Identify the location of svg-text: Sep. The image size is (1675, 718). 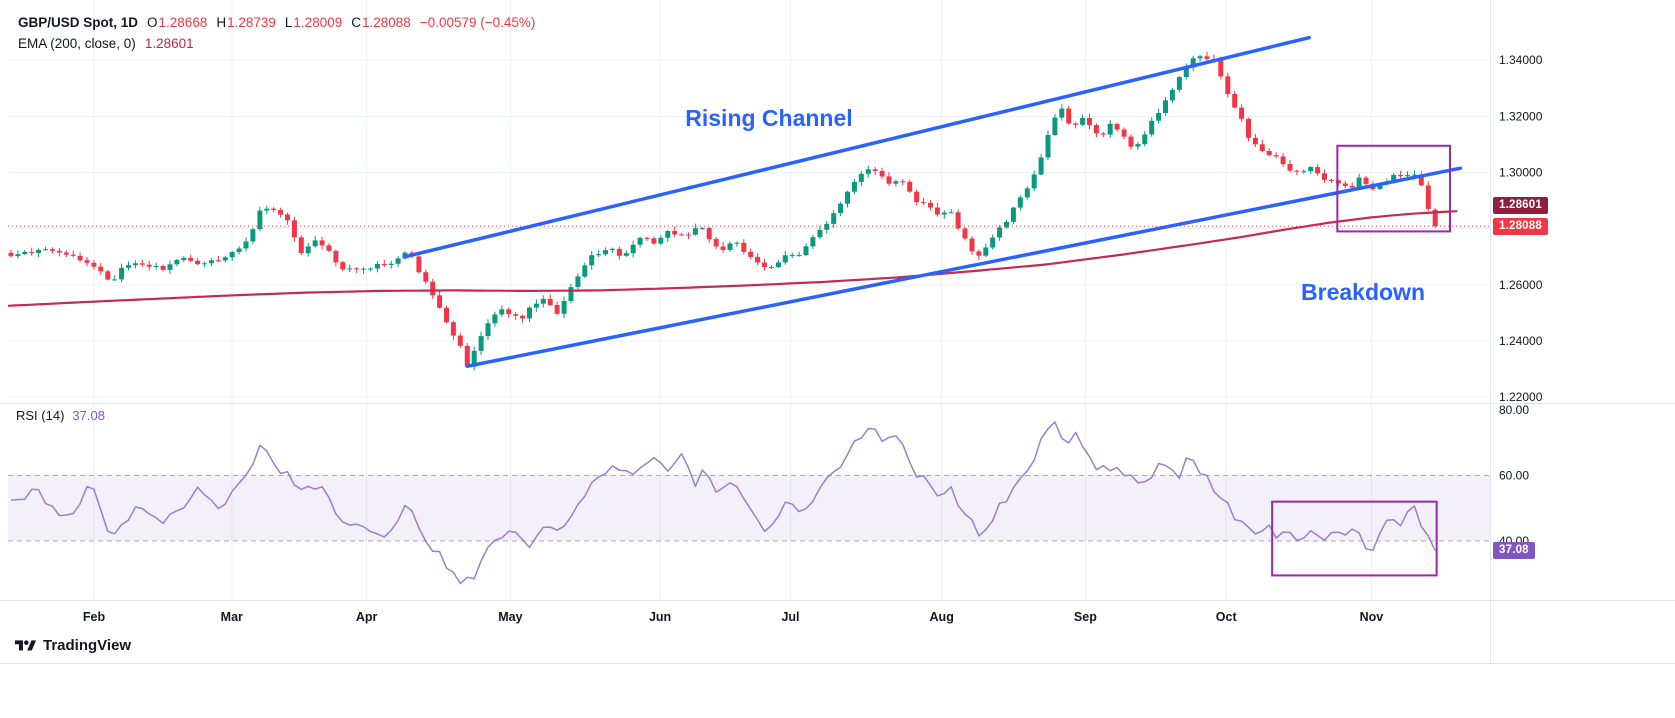
(1085, 617).